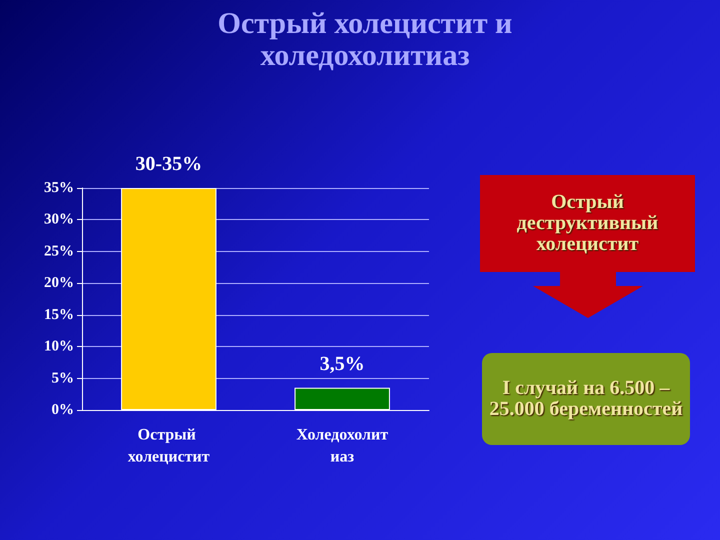 This screenshot has width=720, height=540. What do you see at coordinates (59, 188) in the screenshot?
I see `y-tick-label: 35%` at bounding box center [59, 188].